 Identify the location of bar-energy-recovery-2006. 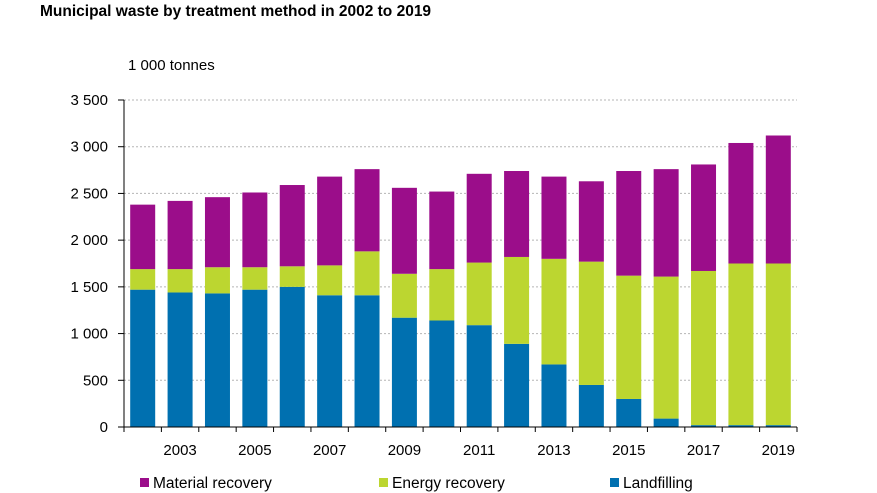
(292, 276).